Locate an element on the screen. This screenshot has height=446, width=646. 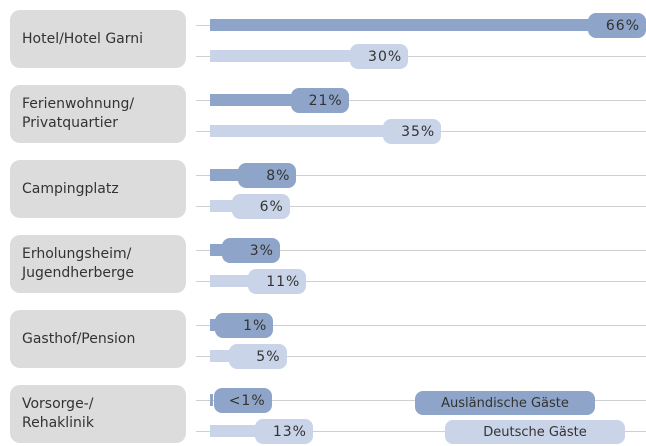
value-label: 30% is located at coordinates (379, 56).